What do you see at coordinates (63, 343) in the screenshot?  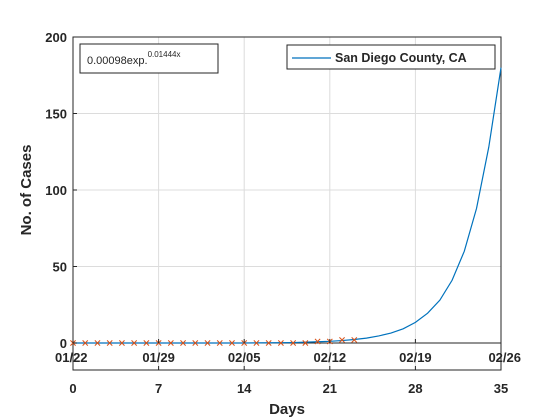 I see `y-tick-label: 0` at bounding box center [63, 343].